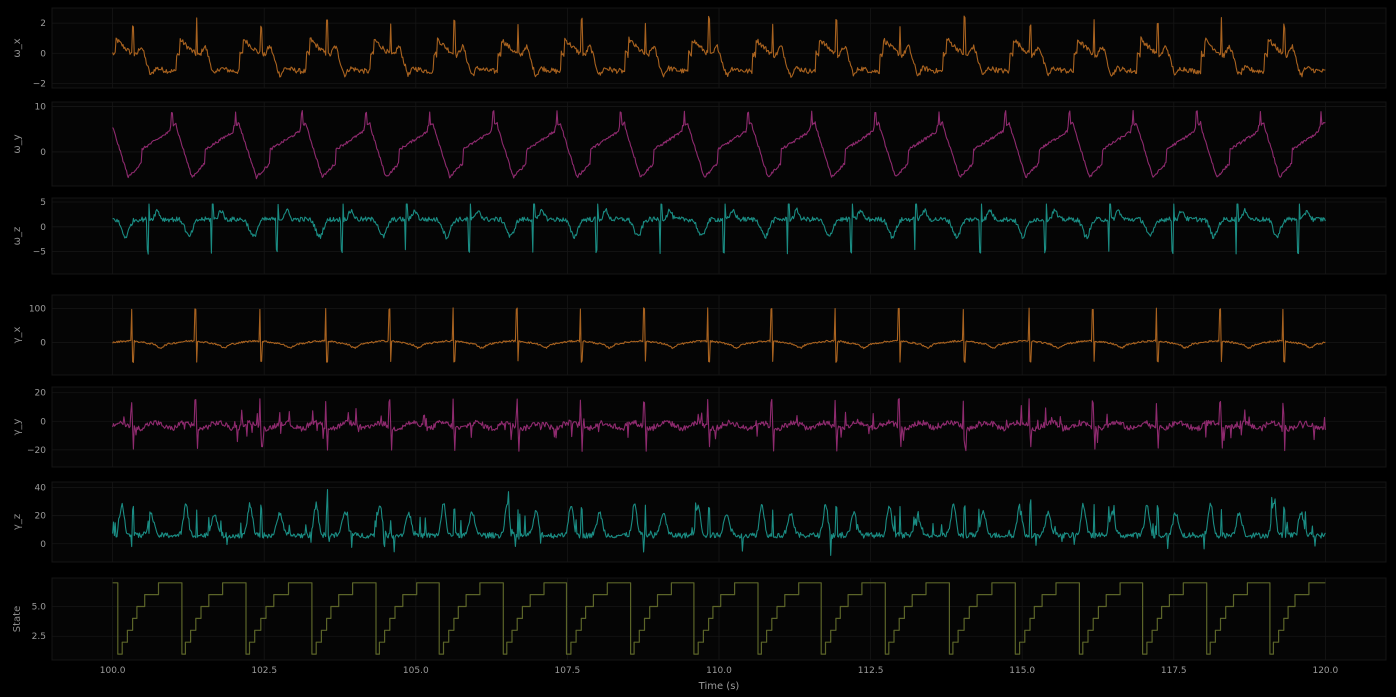  I want to click on panel-4: 0 100 γ_x, so click(699, 335).